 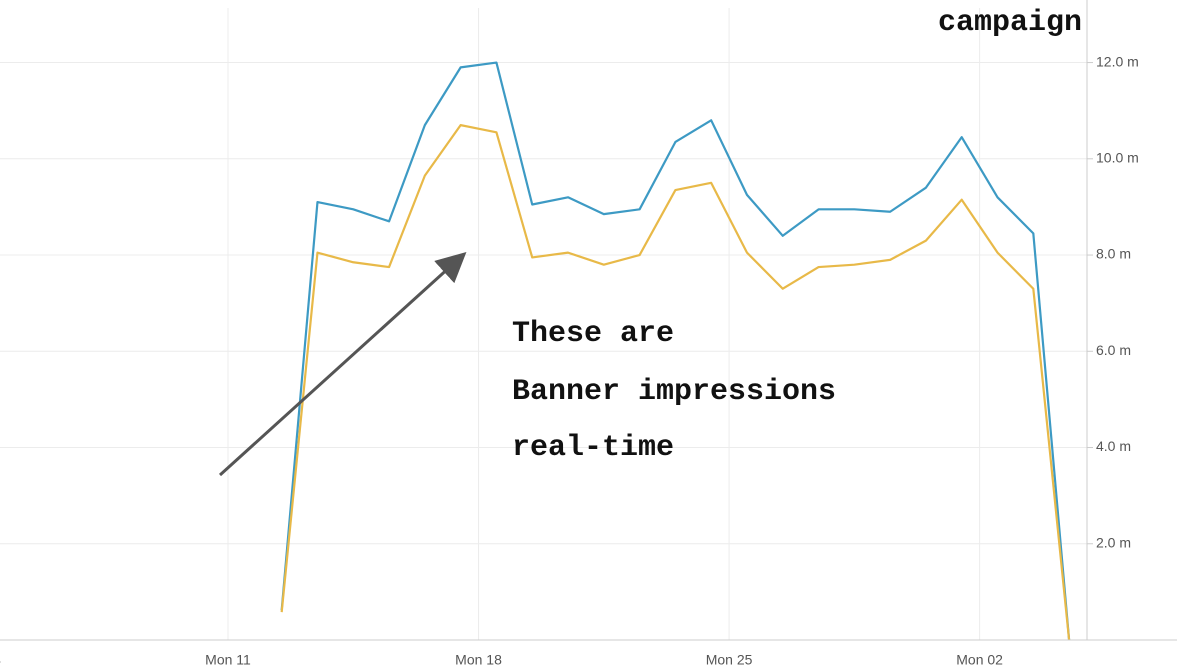 What do you see at coordinates (1113, 350) in the screenshot?
I see `y-tick-label: 6.0 m` at bounding box center [1113, 350].